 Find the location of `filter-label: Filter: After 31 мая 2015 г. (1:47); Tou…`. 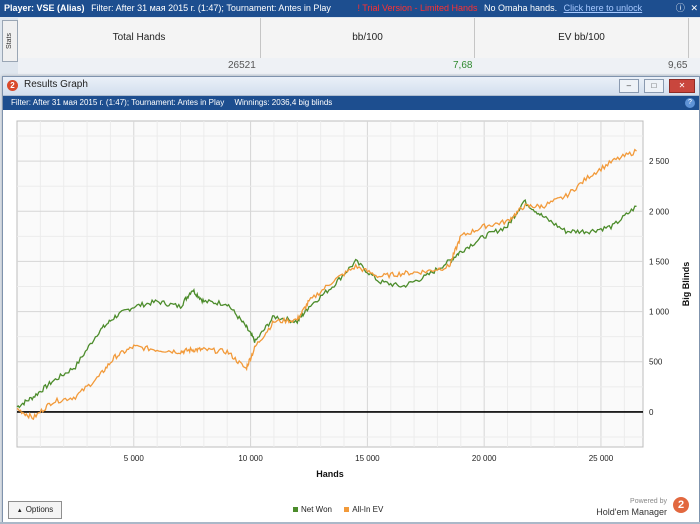

filter-label: Filter: After 31 мая 2015 г. (1:47); Tou… is located at coordinates (211, 8).